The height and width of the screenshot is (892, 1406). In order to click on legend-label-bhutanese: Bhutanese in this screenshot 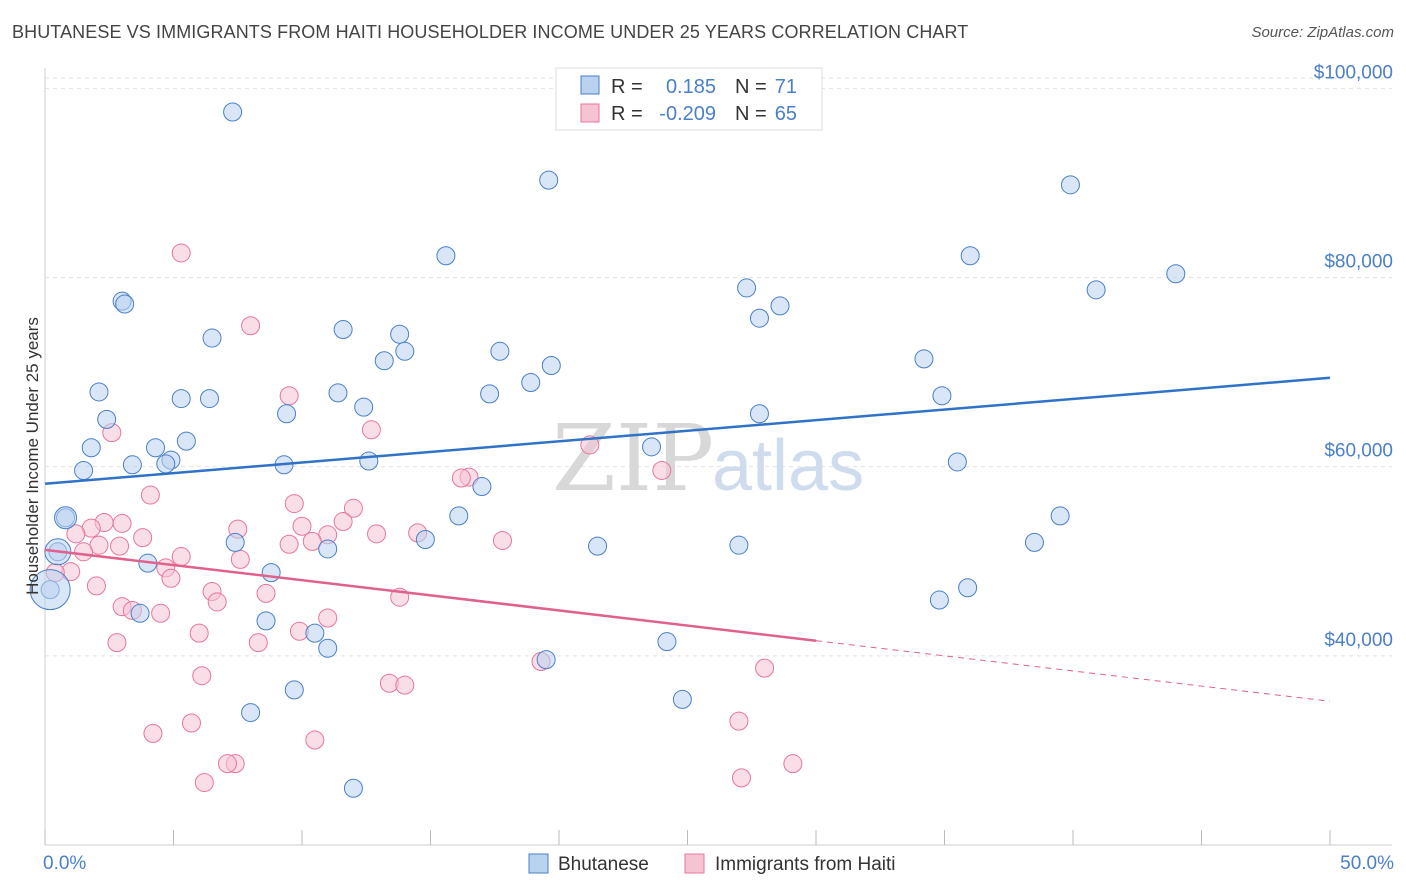, I will do `click(603, 864)`.